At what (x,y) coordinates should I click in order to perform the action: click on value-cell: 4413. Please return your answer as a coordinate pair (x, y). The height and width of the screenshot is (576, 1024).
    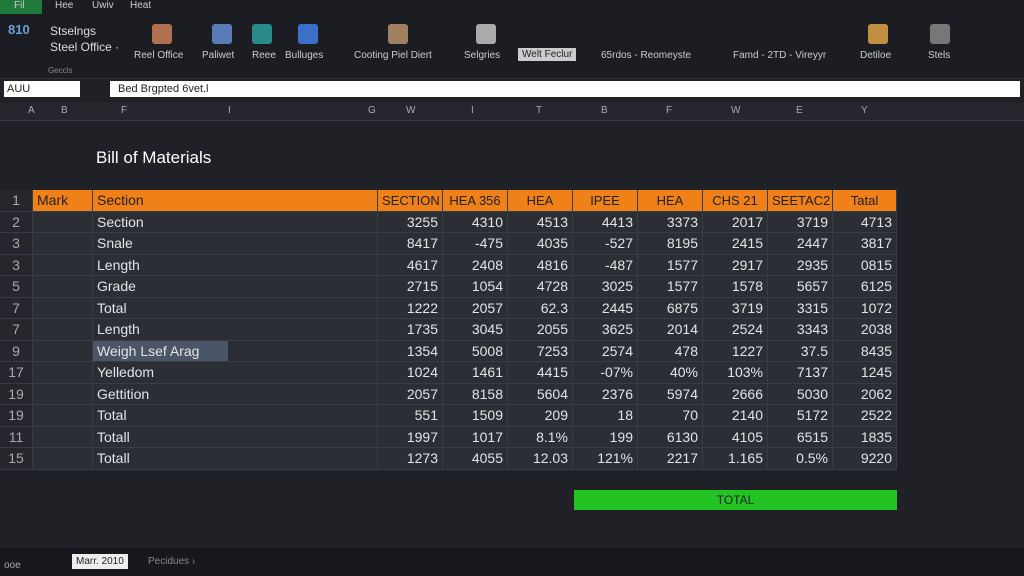
    Looking at the image, I should click on (605, 222).